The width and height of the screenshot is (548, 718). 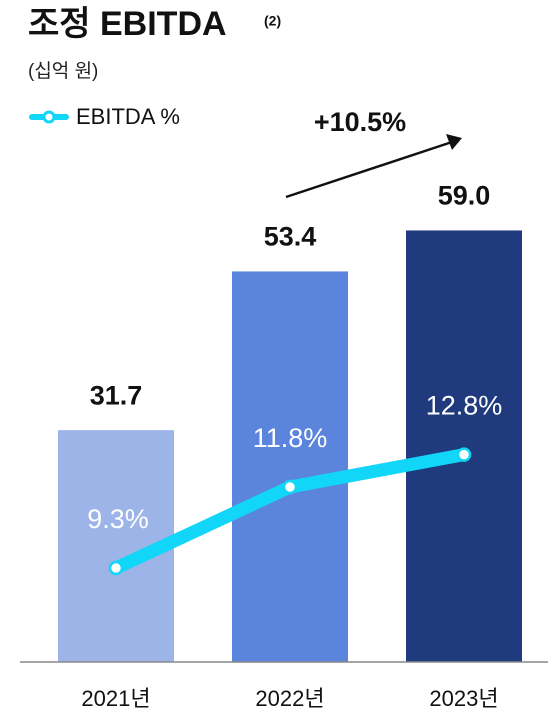 I want to click on subtitle: (십억 원), so click(x=63, y=71).